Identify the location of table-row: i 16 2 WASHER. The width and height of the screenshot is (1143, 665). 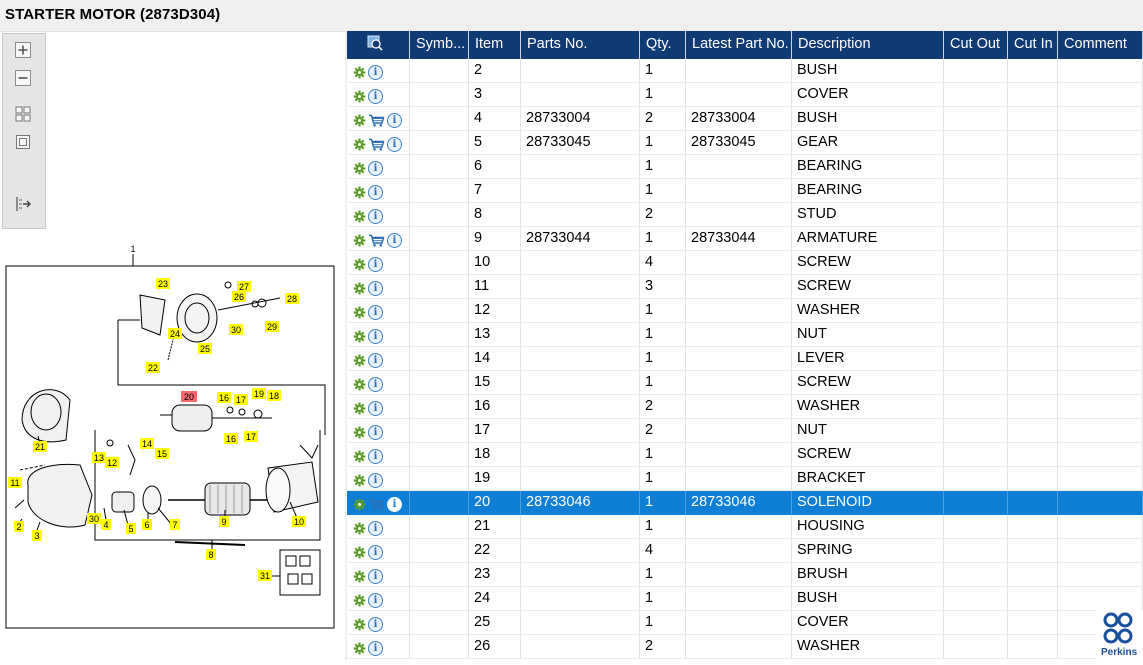
(745, 407).